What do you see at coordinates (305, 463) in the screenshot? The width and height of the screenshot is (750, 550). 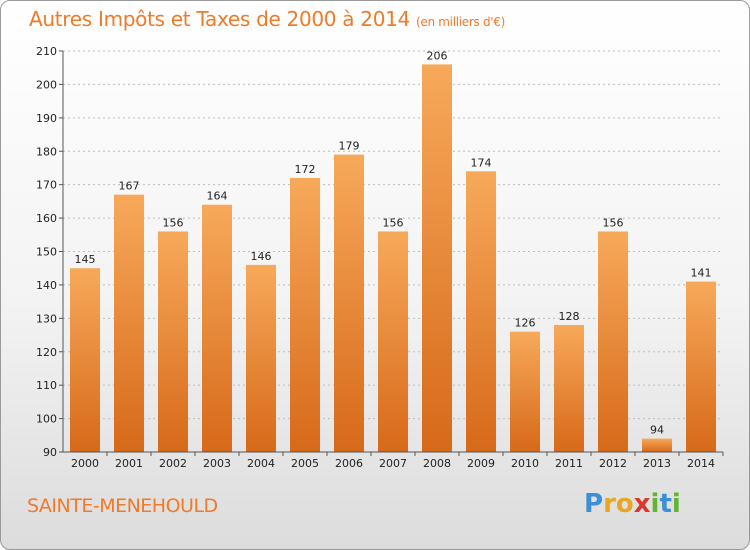 I see `x-tick-label: 2005` at bounding box center [305, 463].